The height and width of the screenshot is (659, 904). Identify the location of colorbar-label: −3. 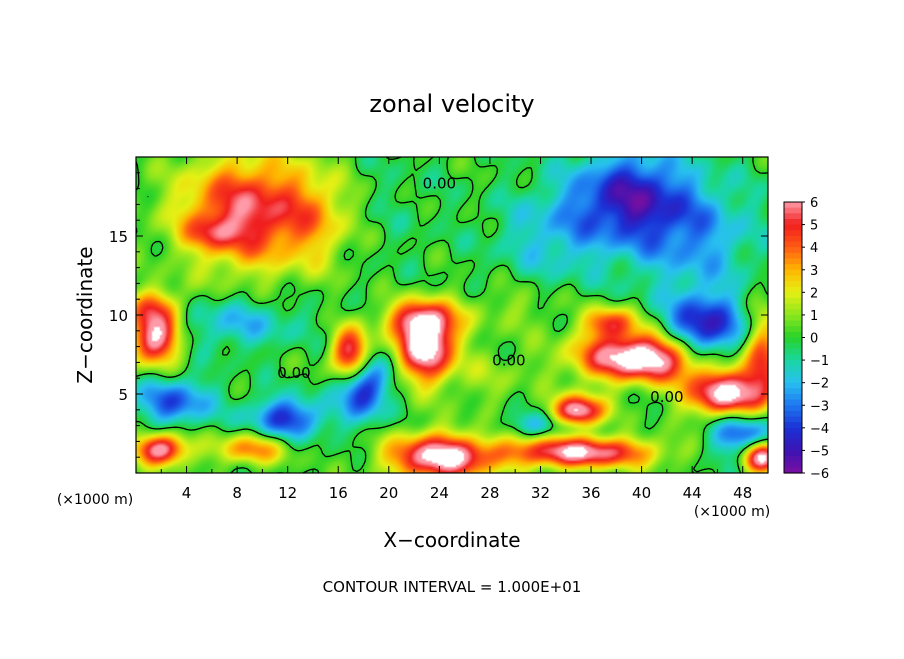
(819, 406).